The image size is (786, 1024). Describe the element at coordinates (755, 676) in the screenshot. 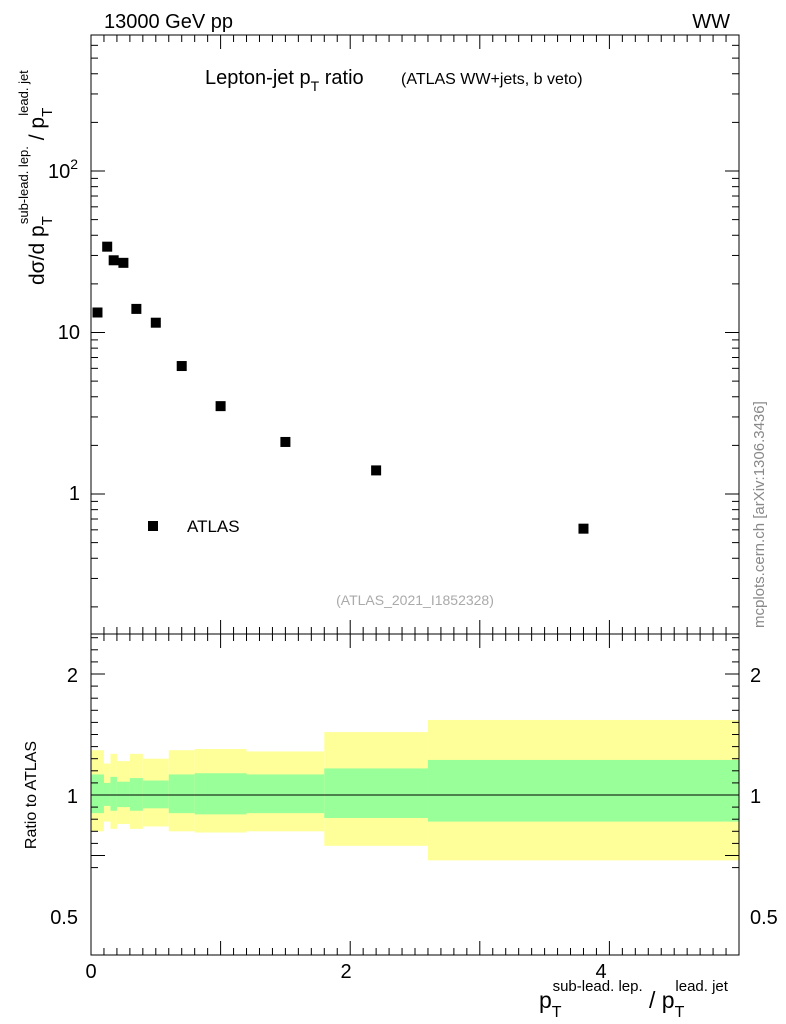

I see `ratio-y-tick-right-2: 2` at that location.